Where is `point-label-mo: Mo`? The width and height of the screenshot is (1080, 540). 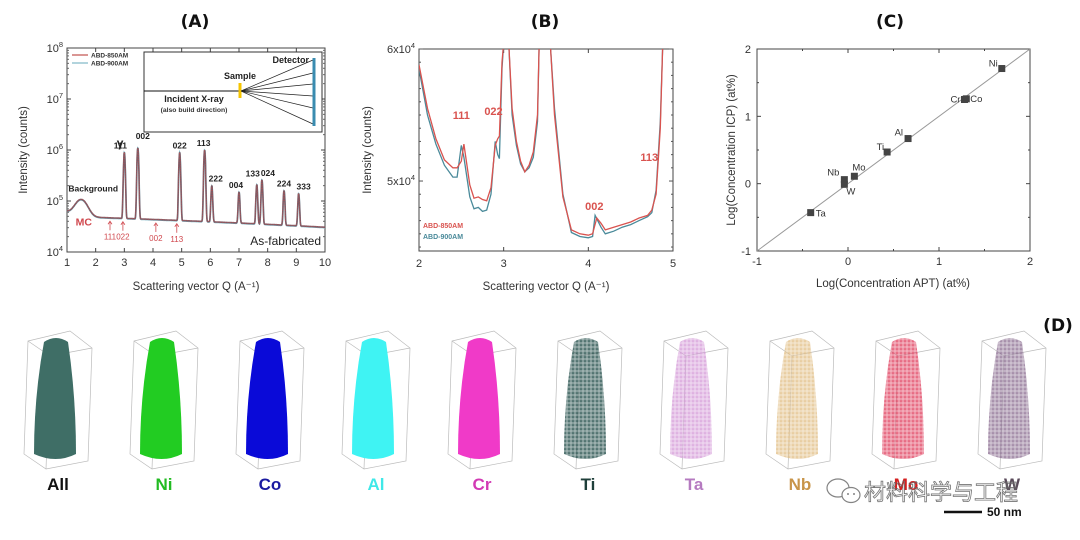 point-label-mo: Mo is located at coordinates (858, 167).